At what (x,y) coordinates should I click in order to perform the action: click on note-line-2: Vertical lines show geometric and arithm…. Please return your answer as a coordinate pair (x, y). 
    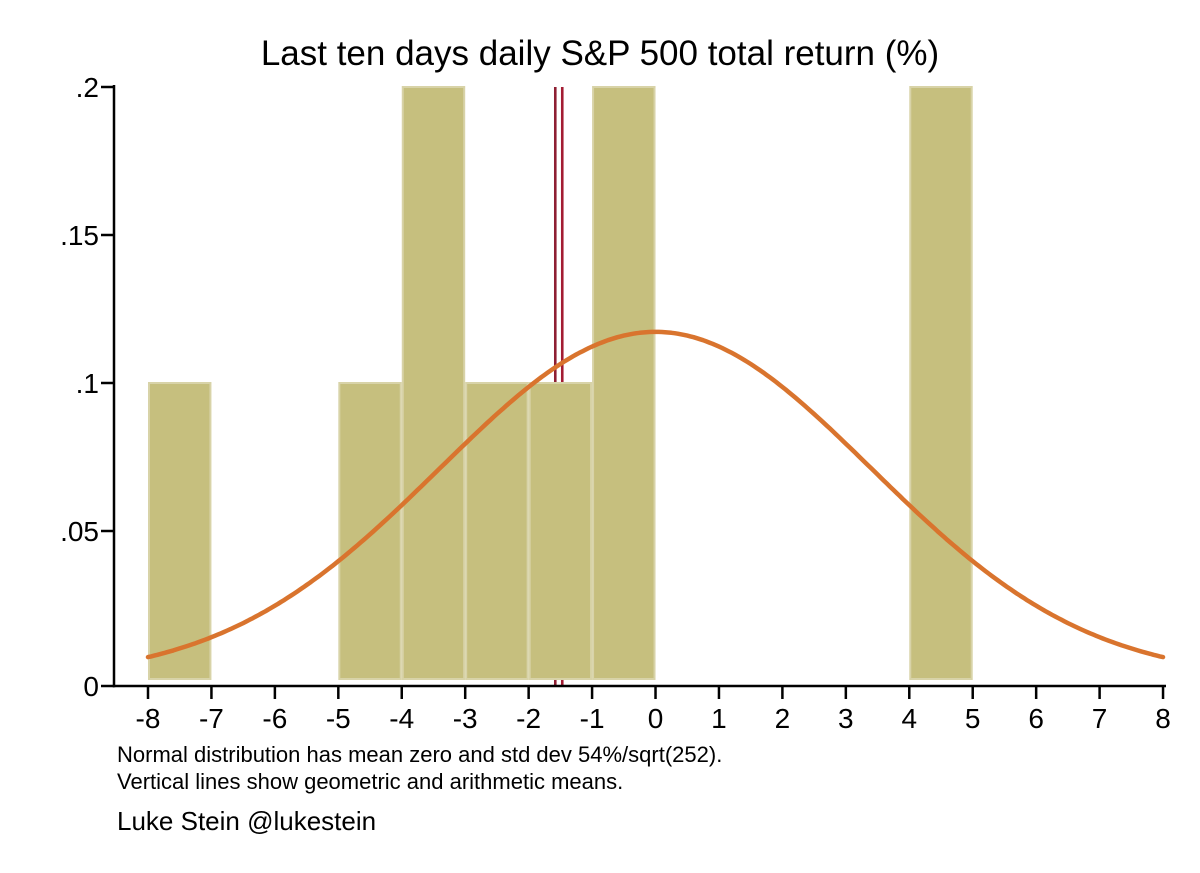
    Looking at the image, I should click on (370, 781).